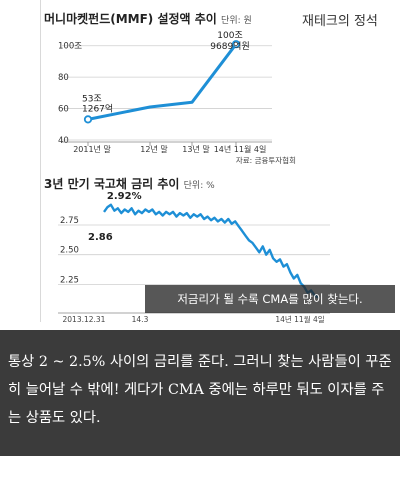 The width and height of the screenshot is (400, 479). I want to click on mmf-ytick-label: 60, so click(63, 110).